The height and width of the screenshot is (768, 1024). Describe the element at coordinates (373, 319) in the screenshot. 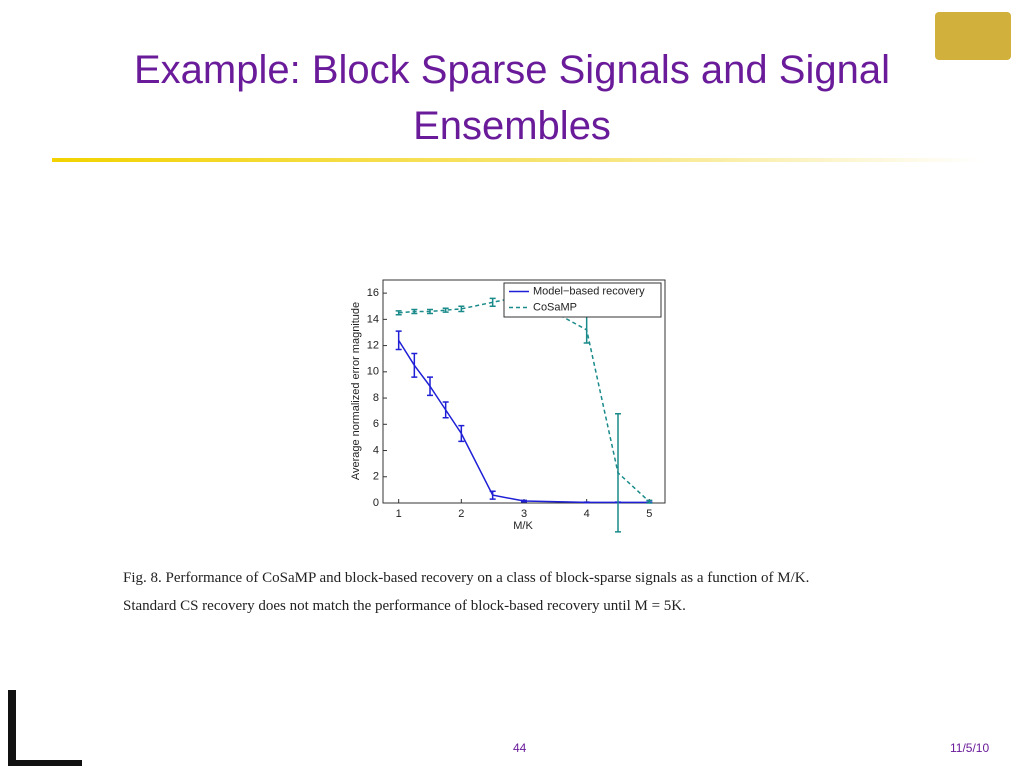

I see `y-tick-label: 14` at that location.